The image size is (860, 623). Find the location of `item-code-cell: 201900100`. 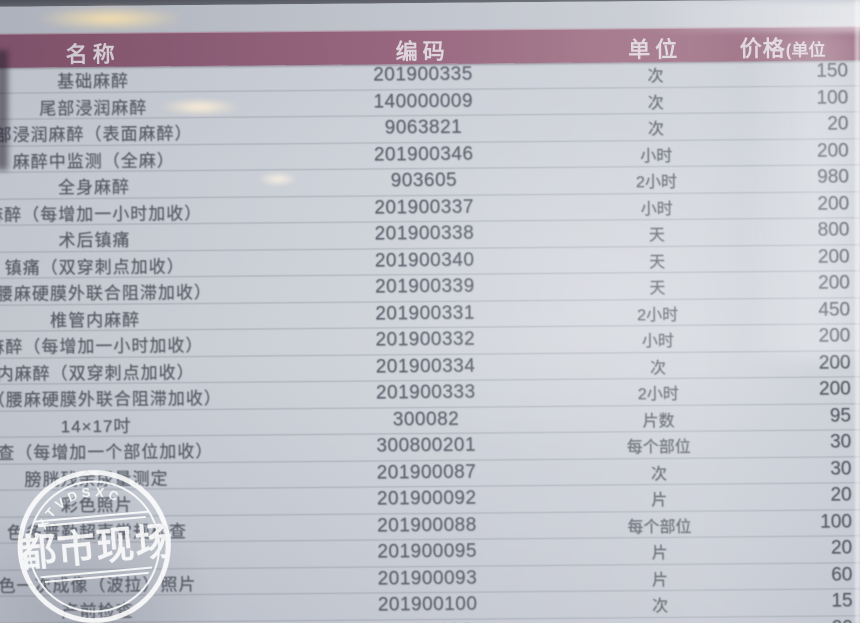

item-code-cell: 201900100 is located at coordinates (427, 604).